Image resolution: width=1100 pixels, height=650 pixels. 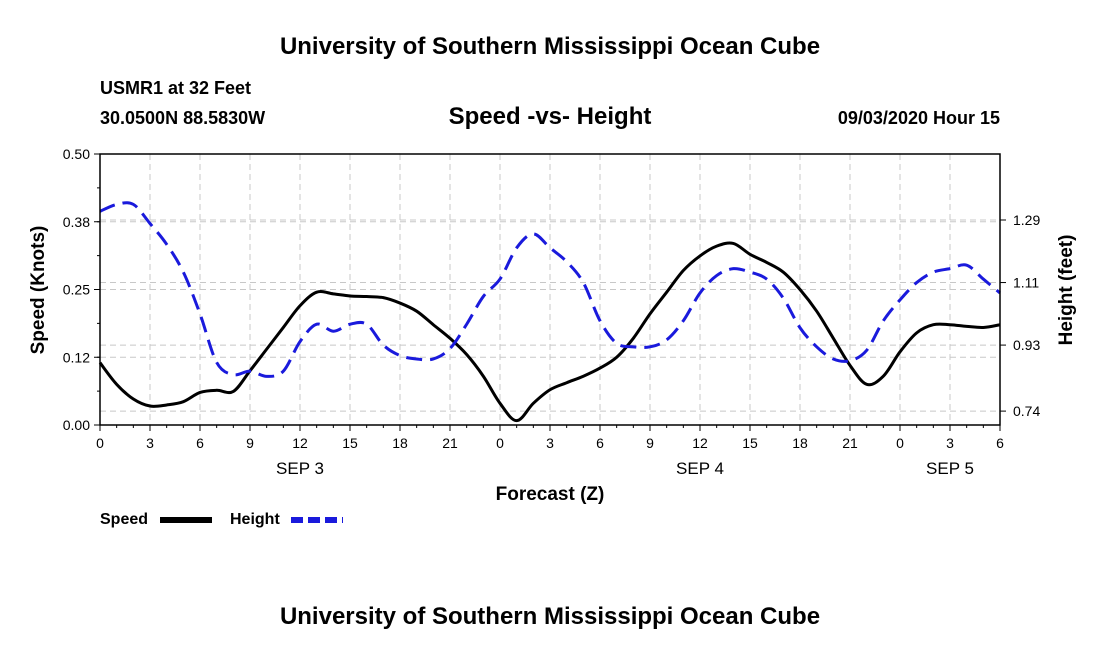 What do you see at coordinates (1066, 290) in the screenshot?
I see `y2-axis-label: Height (feet)` at bounding box center [1066, 290].